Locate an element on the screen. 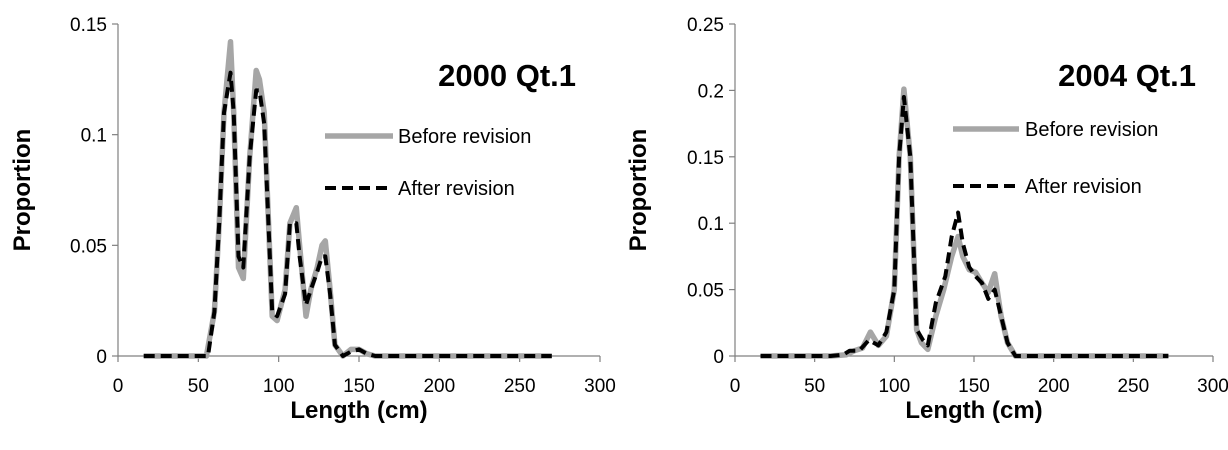  chart-title: 2004 Qt.1 is located at coordinates (1127, 75).